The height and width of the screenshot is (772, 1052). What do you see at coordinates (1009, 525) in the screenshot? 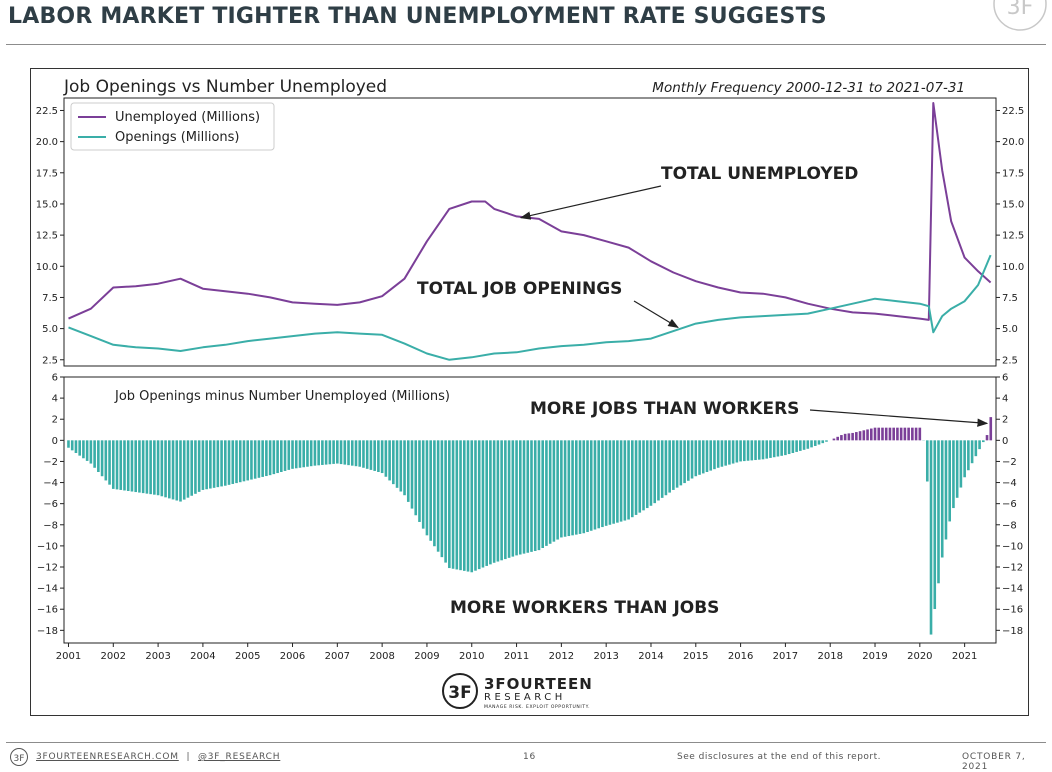
I see `bottom-ytick-label-right-7: −8` at bounding box center [1009, 525].